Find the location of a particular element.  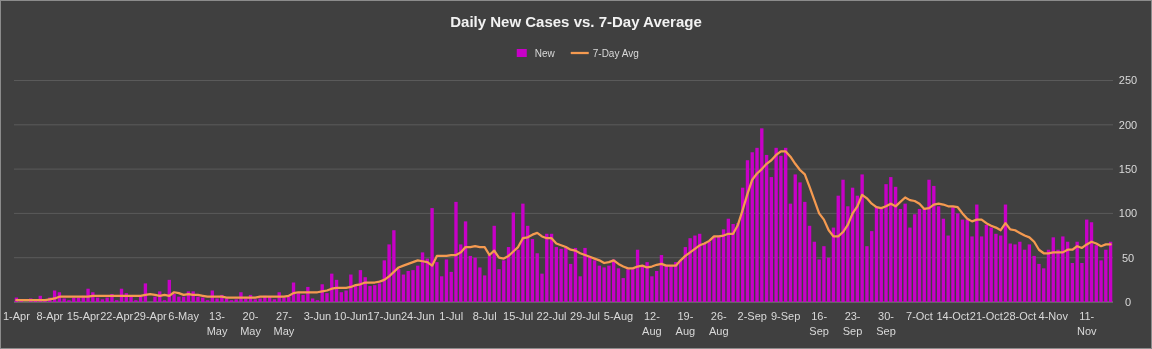

x-tick-label: 24-Jun is located at coordinates (417, 316).